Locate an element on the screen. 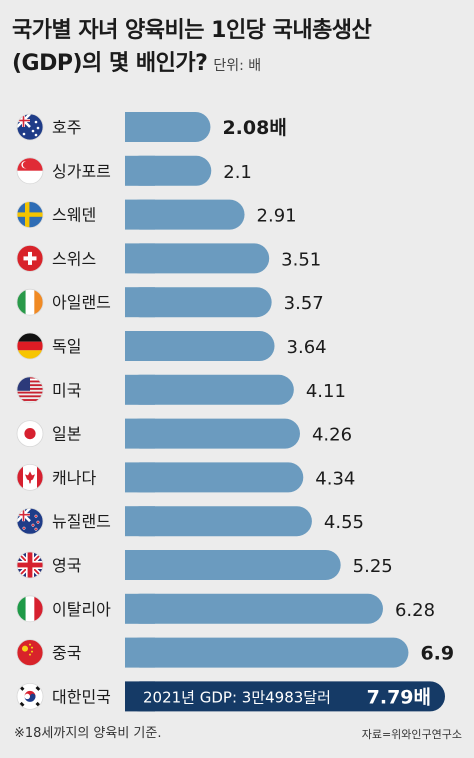 The height and width of the screenshot is (758, 474). new-zealand-flag-cross-v-red is located at coordinates (23, 515).